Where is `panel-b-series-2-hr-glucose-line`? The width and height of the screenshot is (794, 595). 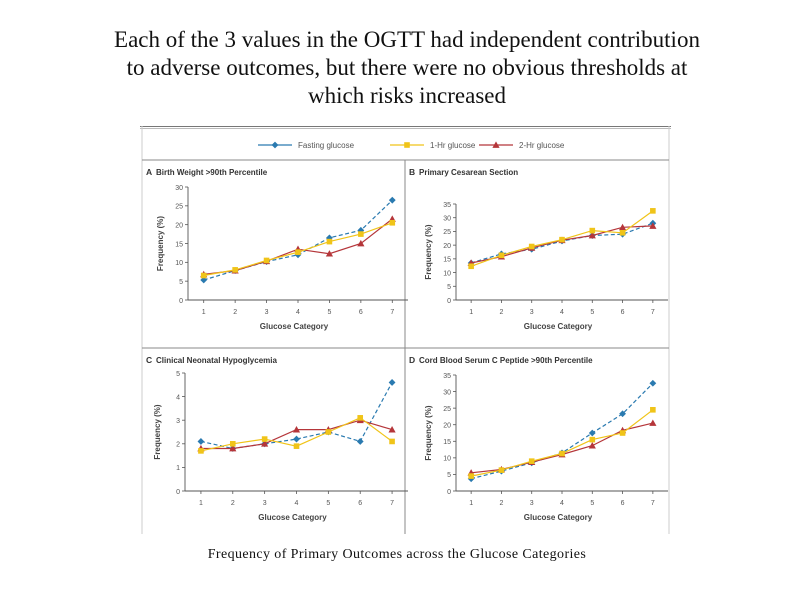
panel-b-series-2-hr-glucose-line is located at coordinates (561, 244).